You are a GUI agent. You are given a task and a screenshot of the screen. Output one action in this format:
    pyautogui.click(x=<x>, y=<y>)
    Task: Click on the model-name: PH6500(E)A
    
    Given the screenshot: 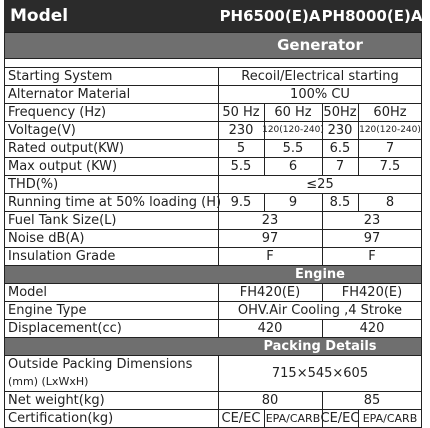 What is the action you would take?
    pyautogui.click(x=270, y=16)
    